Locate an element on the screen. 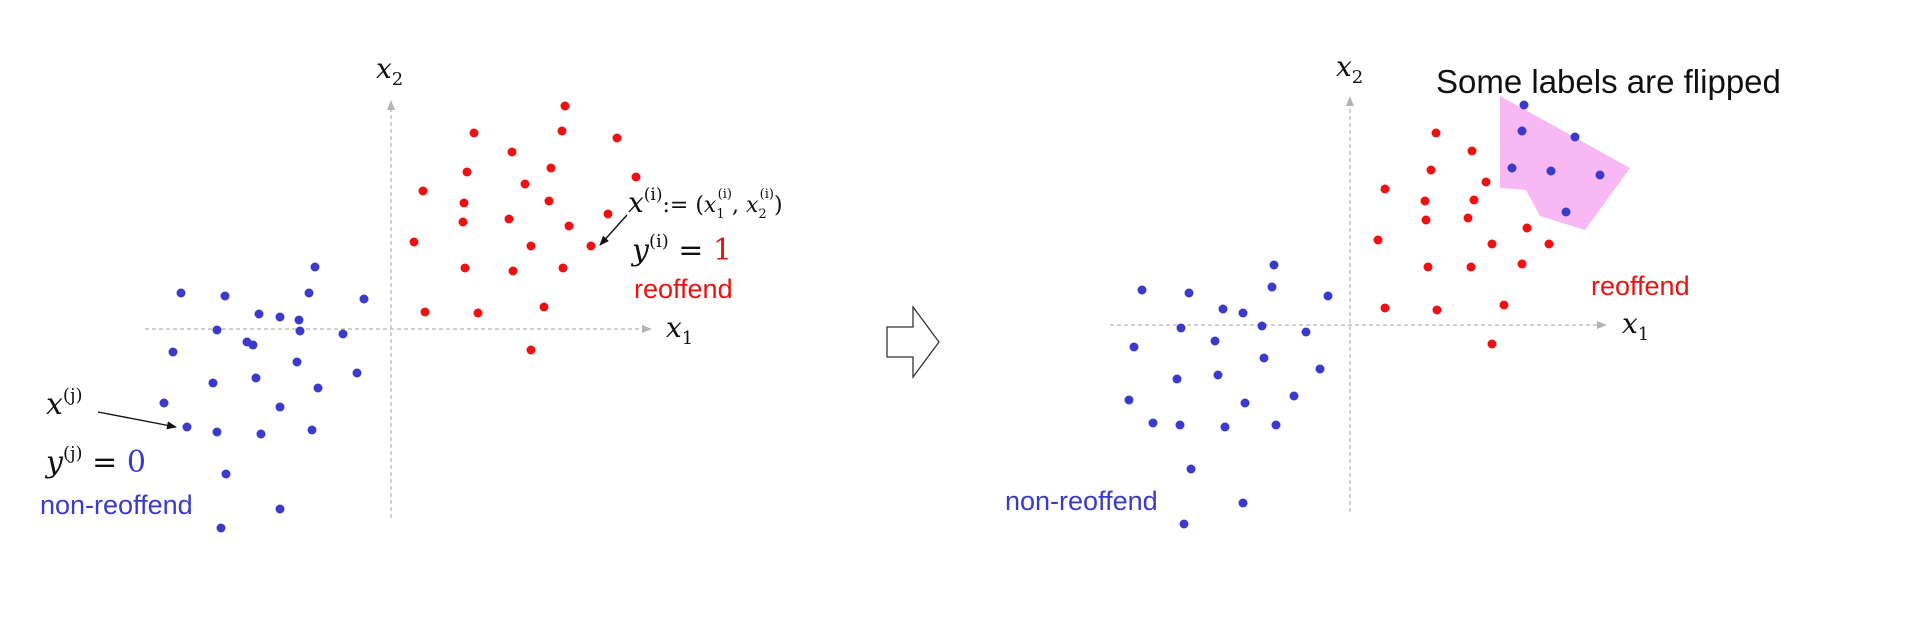 Image resolution: width=1924 pixels, height=628 pixels. left-x-axis-label: x1 is located at coordinates (679, 330).